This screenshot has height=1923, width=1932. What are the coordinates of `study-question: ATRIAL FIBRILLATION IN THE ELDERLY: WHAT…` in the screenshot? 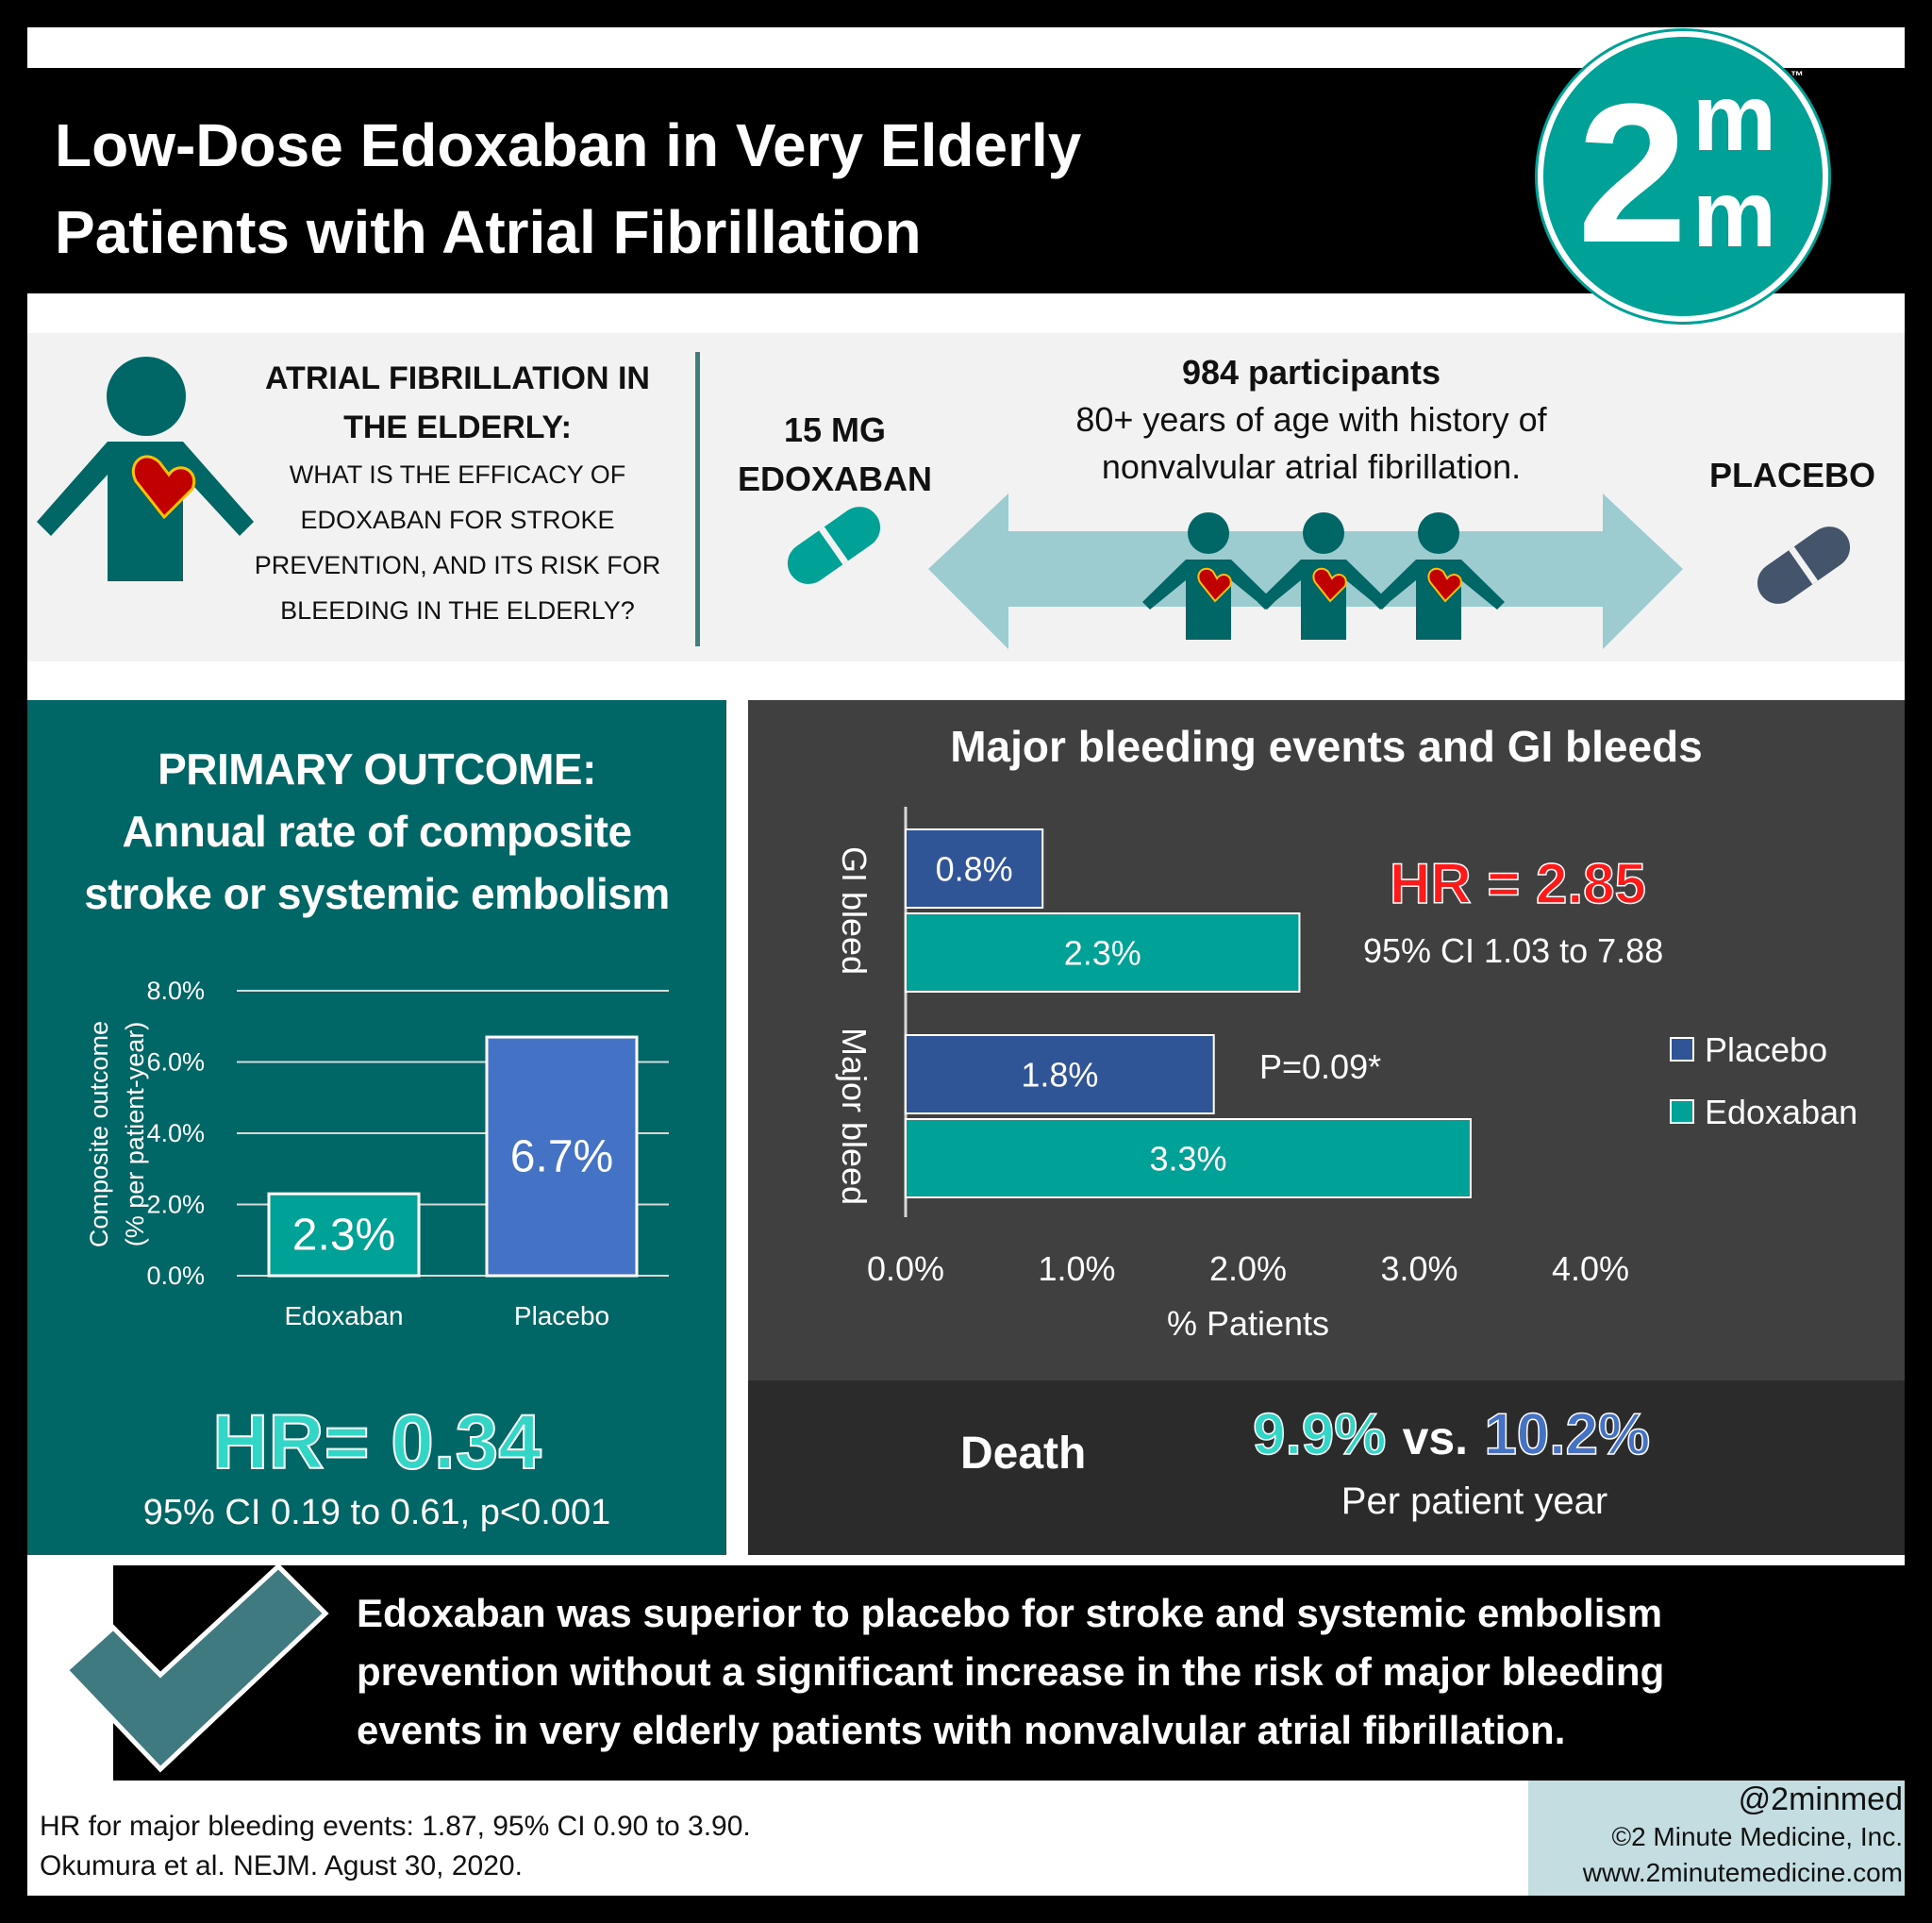 It's located at (458, 493).